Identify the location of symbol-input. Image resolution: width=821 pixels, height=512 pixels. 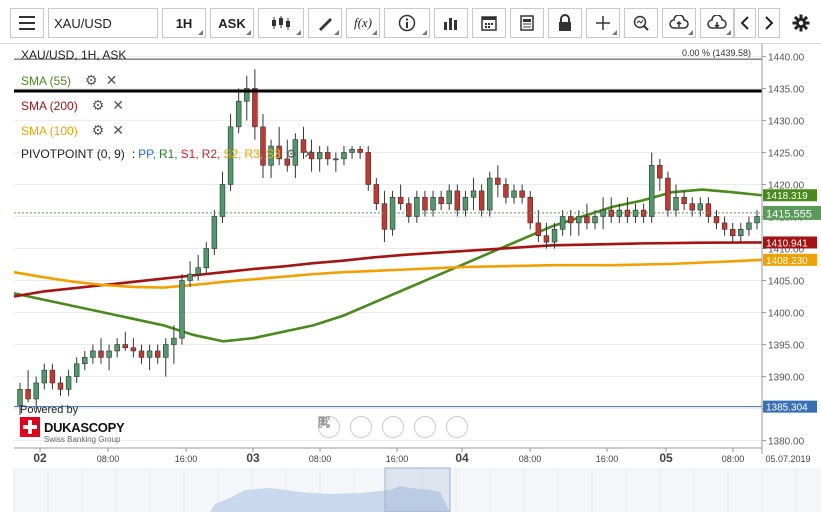
(103, 23).